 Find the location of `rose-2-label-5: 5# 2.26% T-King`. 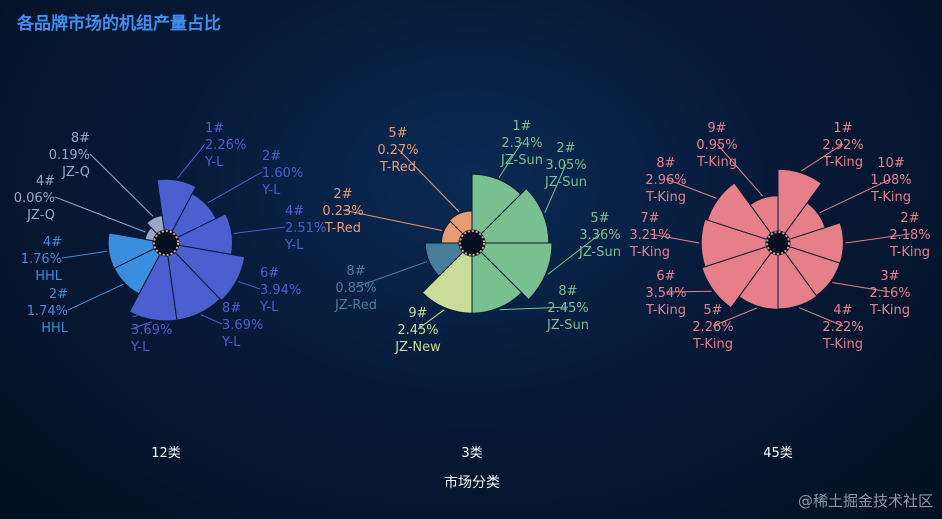

rose-2-label-5: 5# 2.26% T-King is located at coordinates (713, 327).